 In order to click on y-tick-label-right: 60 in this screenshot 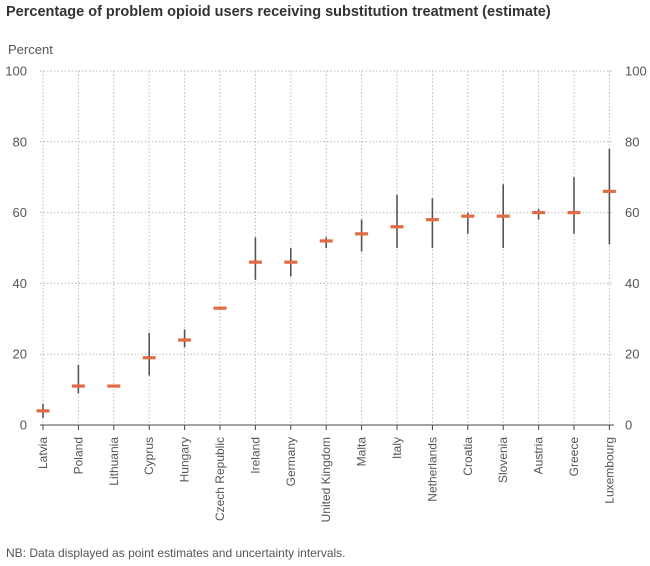, I will do `click(632, 212)`.